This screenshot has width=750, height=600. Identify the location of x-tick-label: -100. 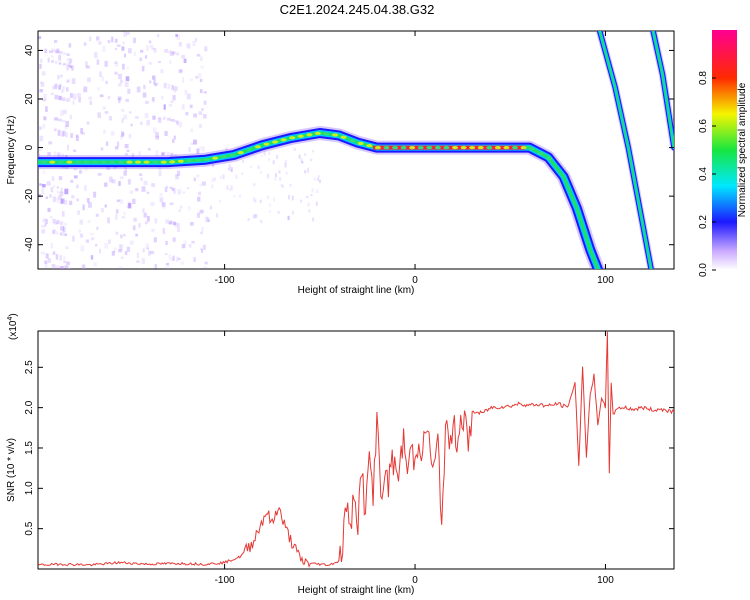
(225, 280).